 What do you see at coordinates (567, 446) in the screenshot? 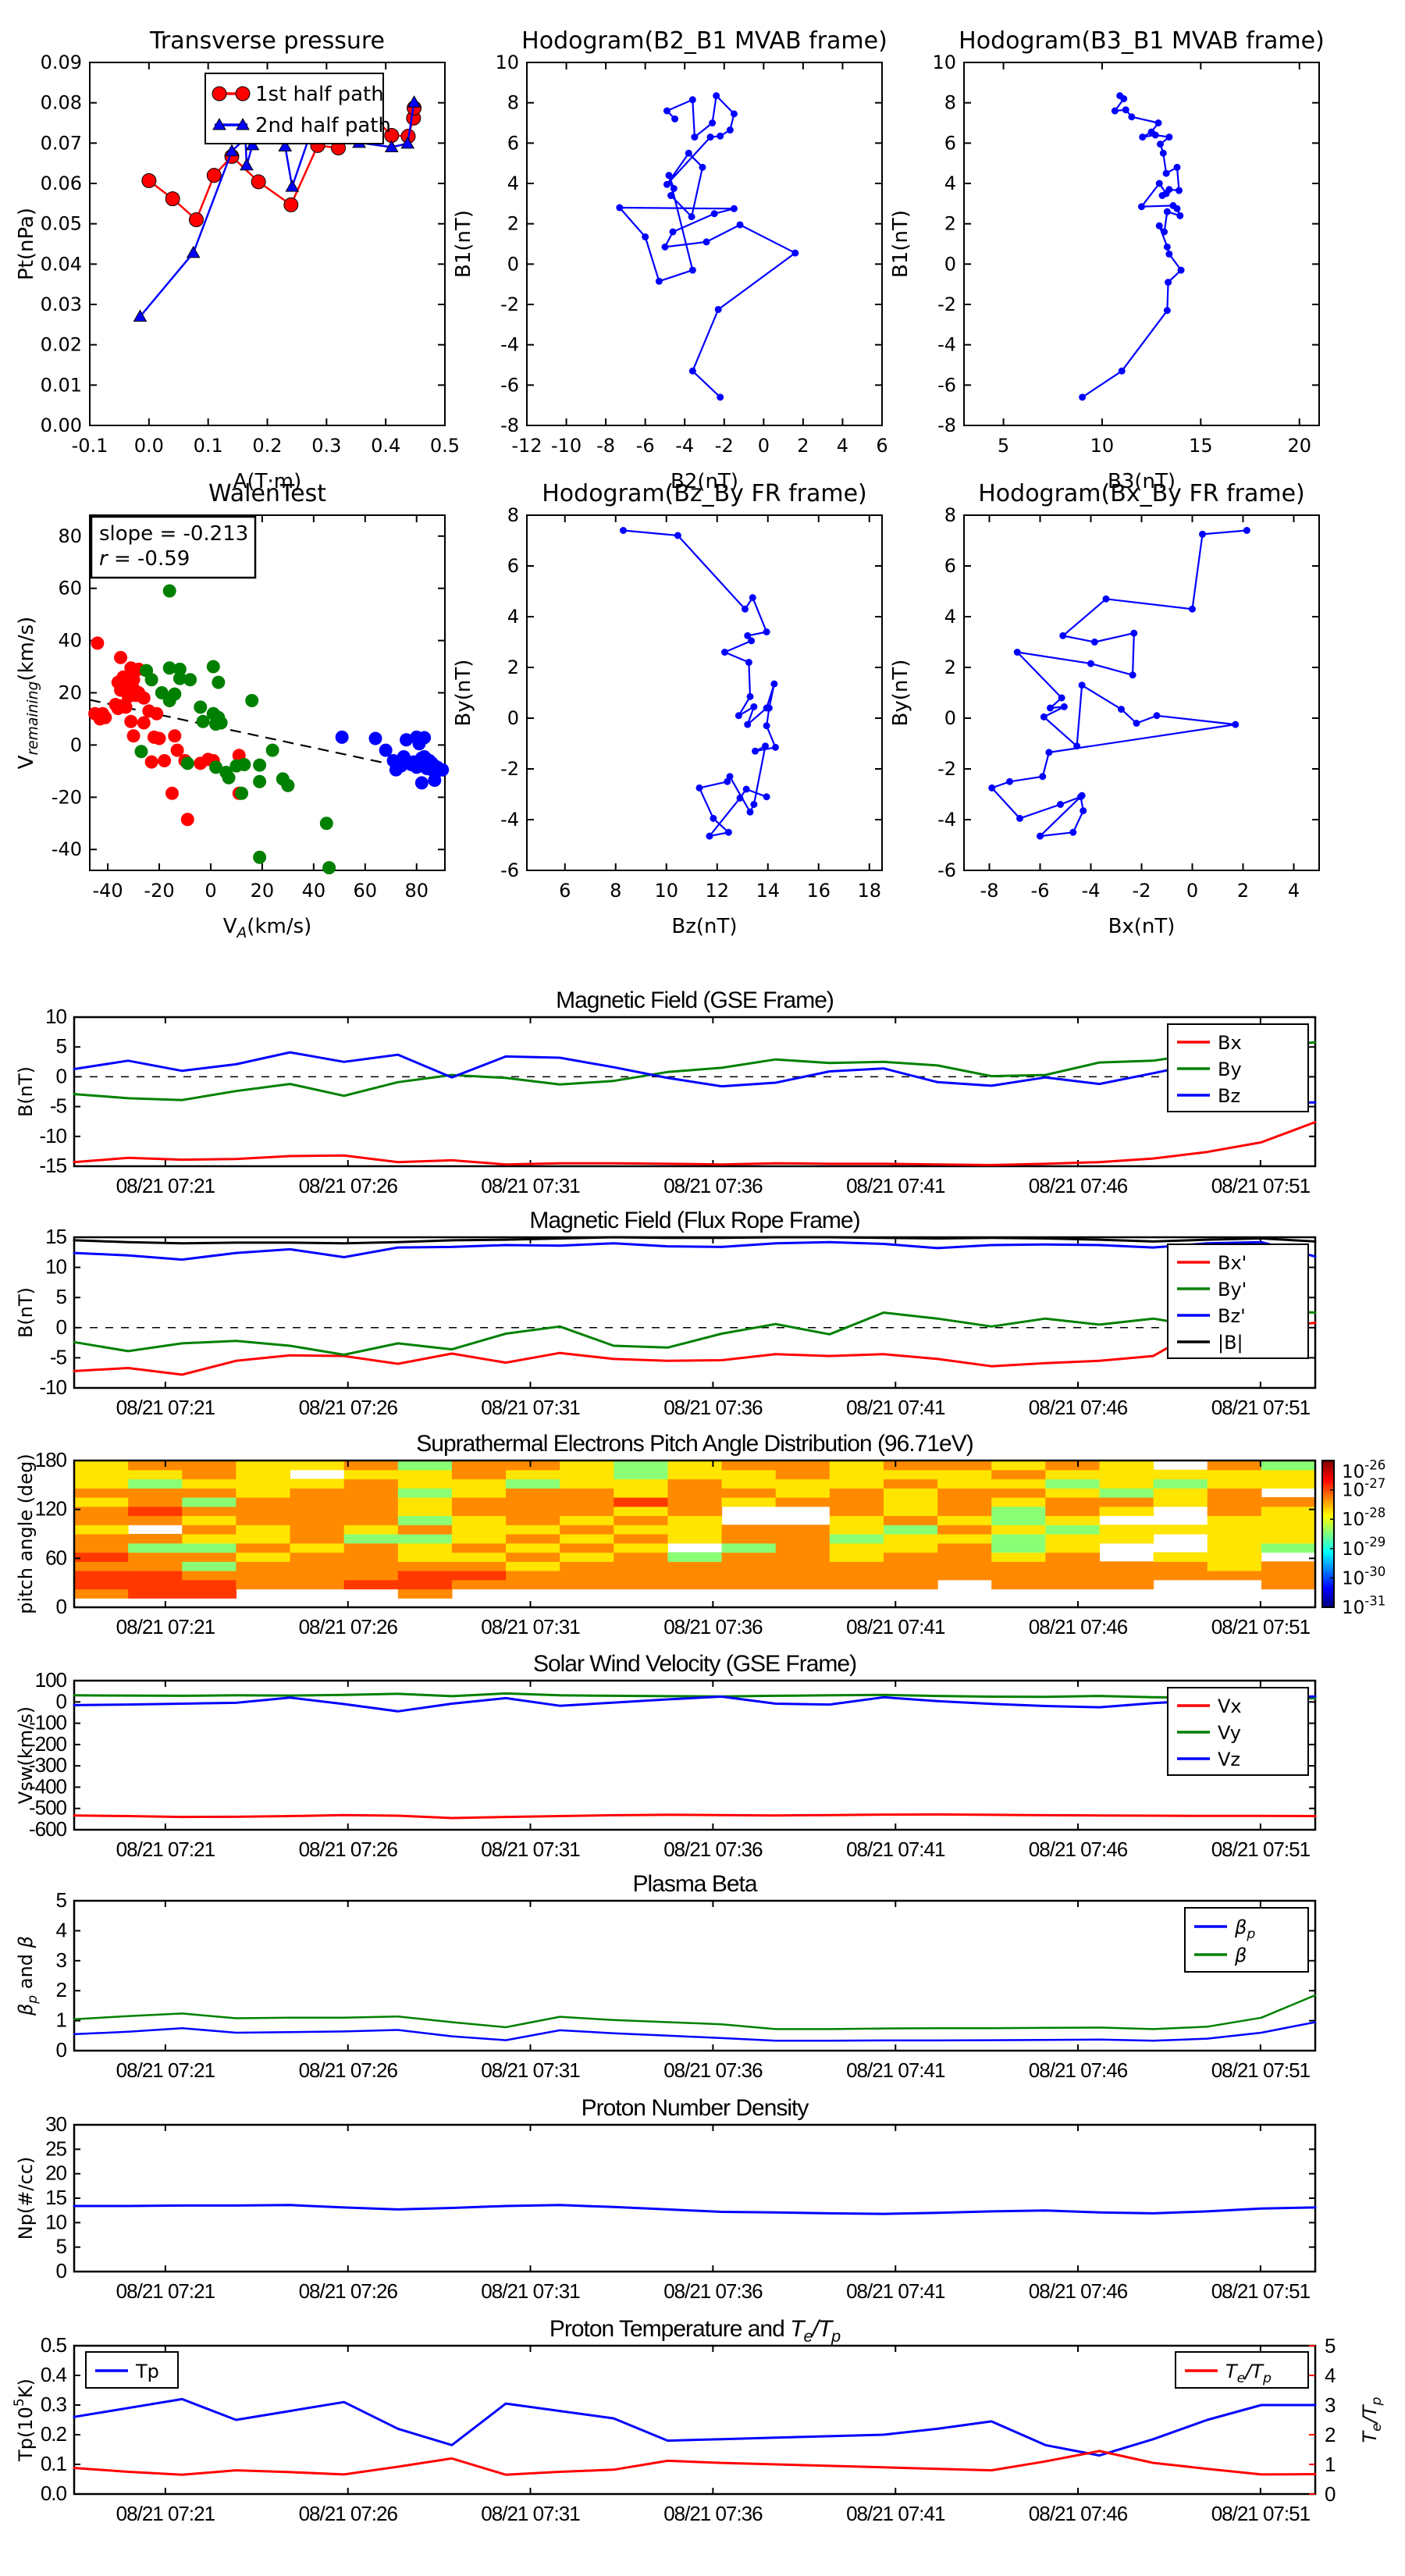
I see `x-tick-label: -10` at bounding box center [567, 446].